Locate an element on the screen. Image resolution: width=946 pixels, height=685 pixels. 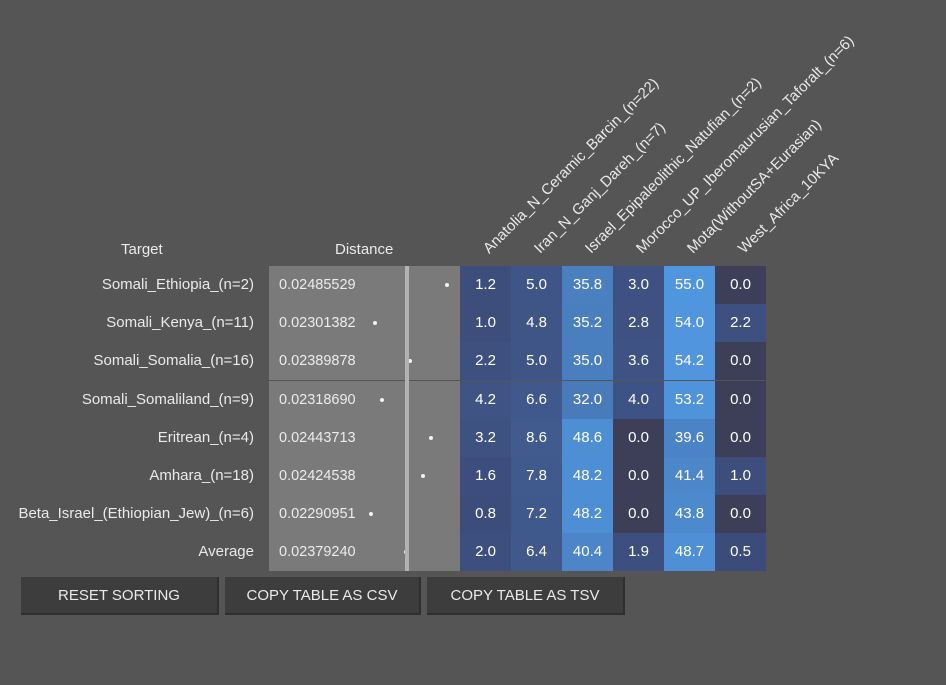
col-header-anatolia: Anatolia_N_Ceramic_Barcin_(n=22) is located at coordinates (571, 165).